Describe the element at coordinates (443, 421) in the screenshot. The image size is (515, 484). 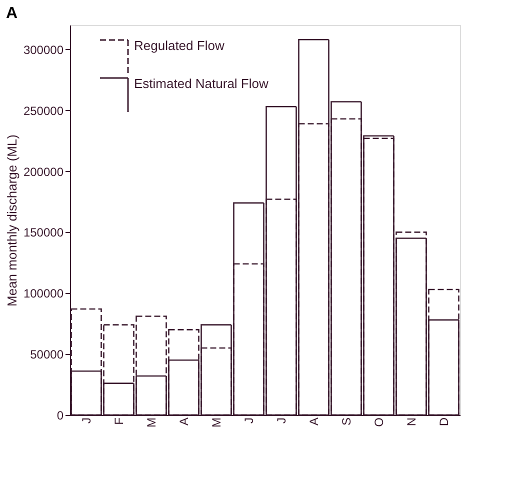
I see `x-tick-label: D` at that location.